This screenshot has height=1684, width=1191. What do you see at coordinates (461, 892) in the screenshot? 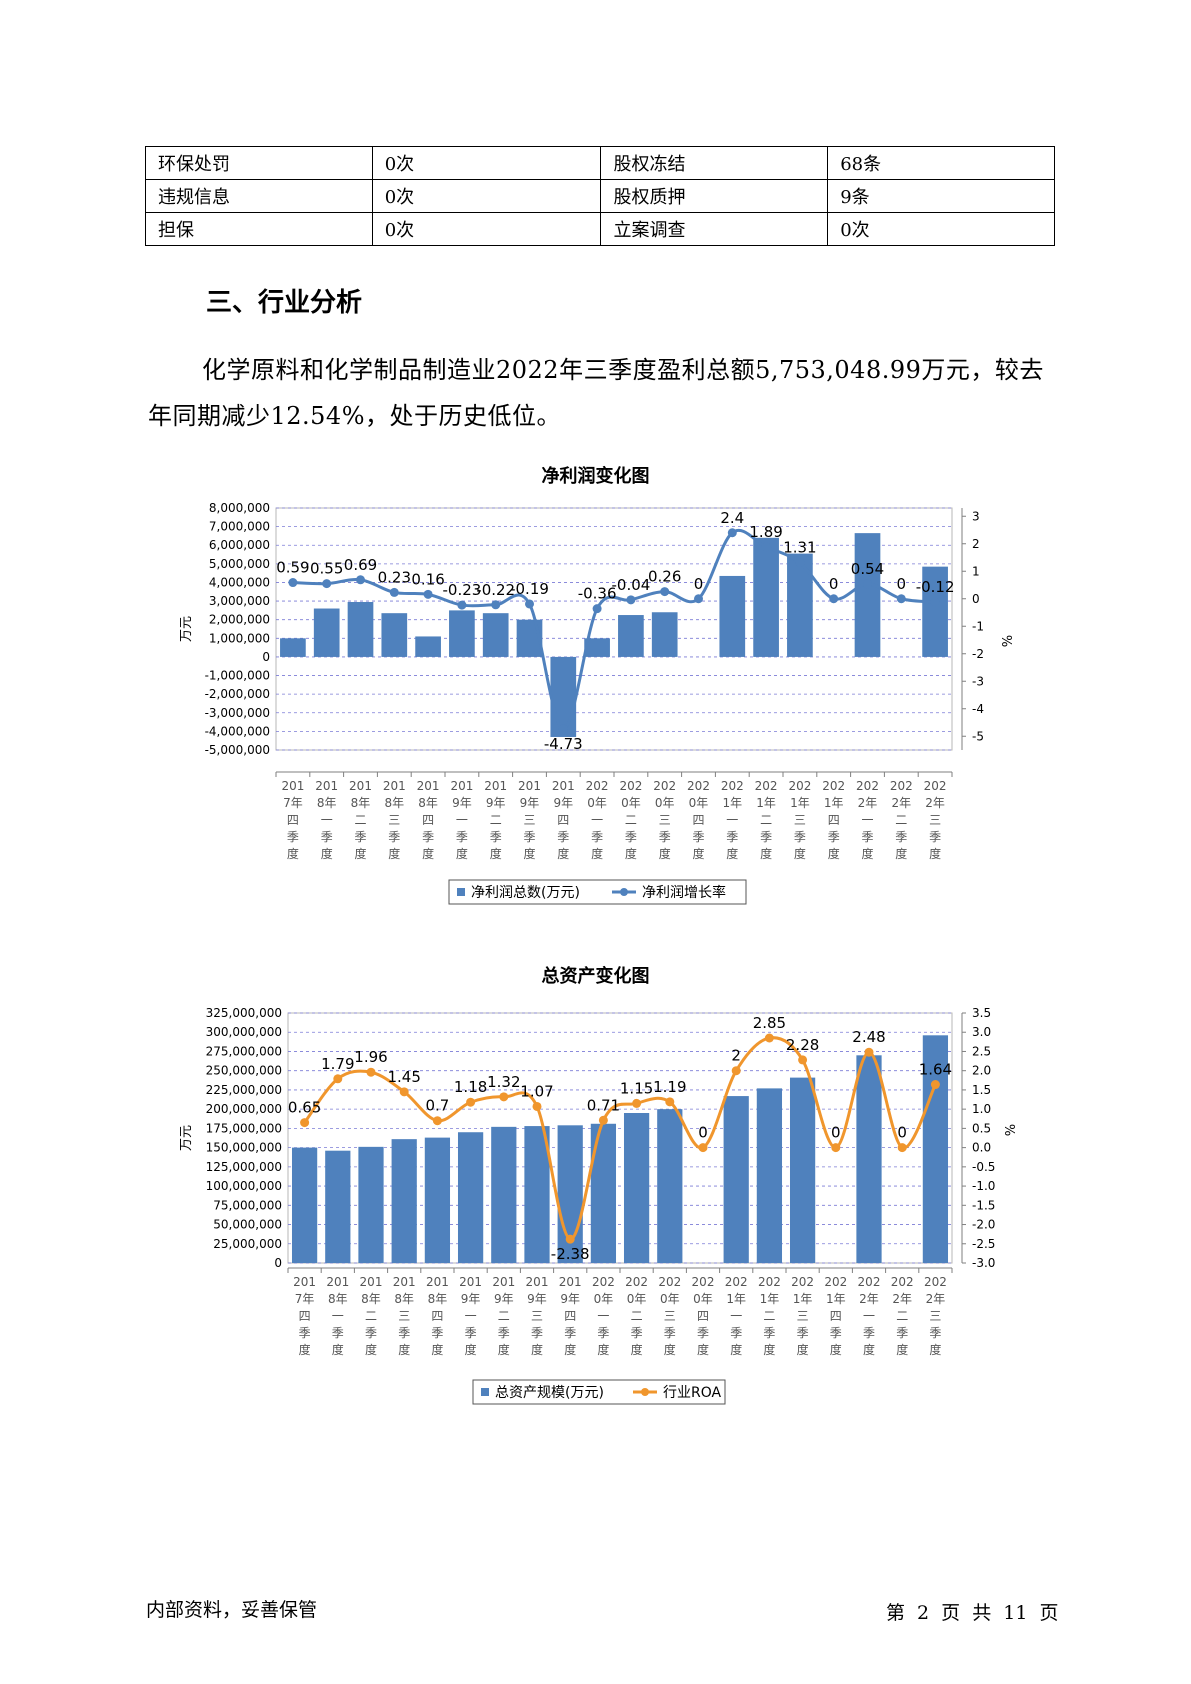
I see `legend-bar-swatch` at bounding box center [461, 892].